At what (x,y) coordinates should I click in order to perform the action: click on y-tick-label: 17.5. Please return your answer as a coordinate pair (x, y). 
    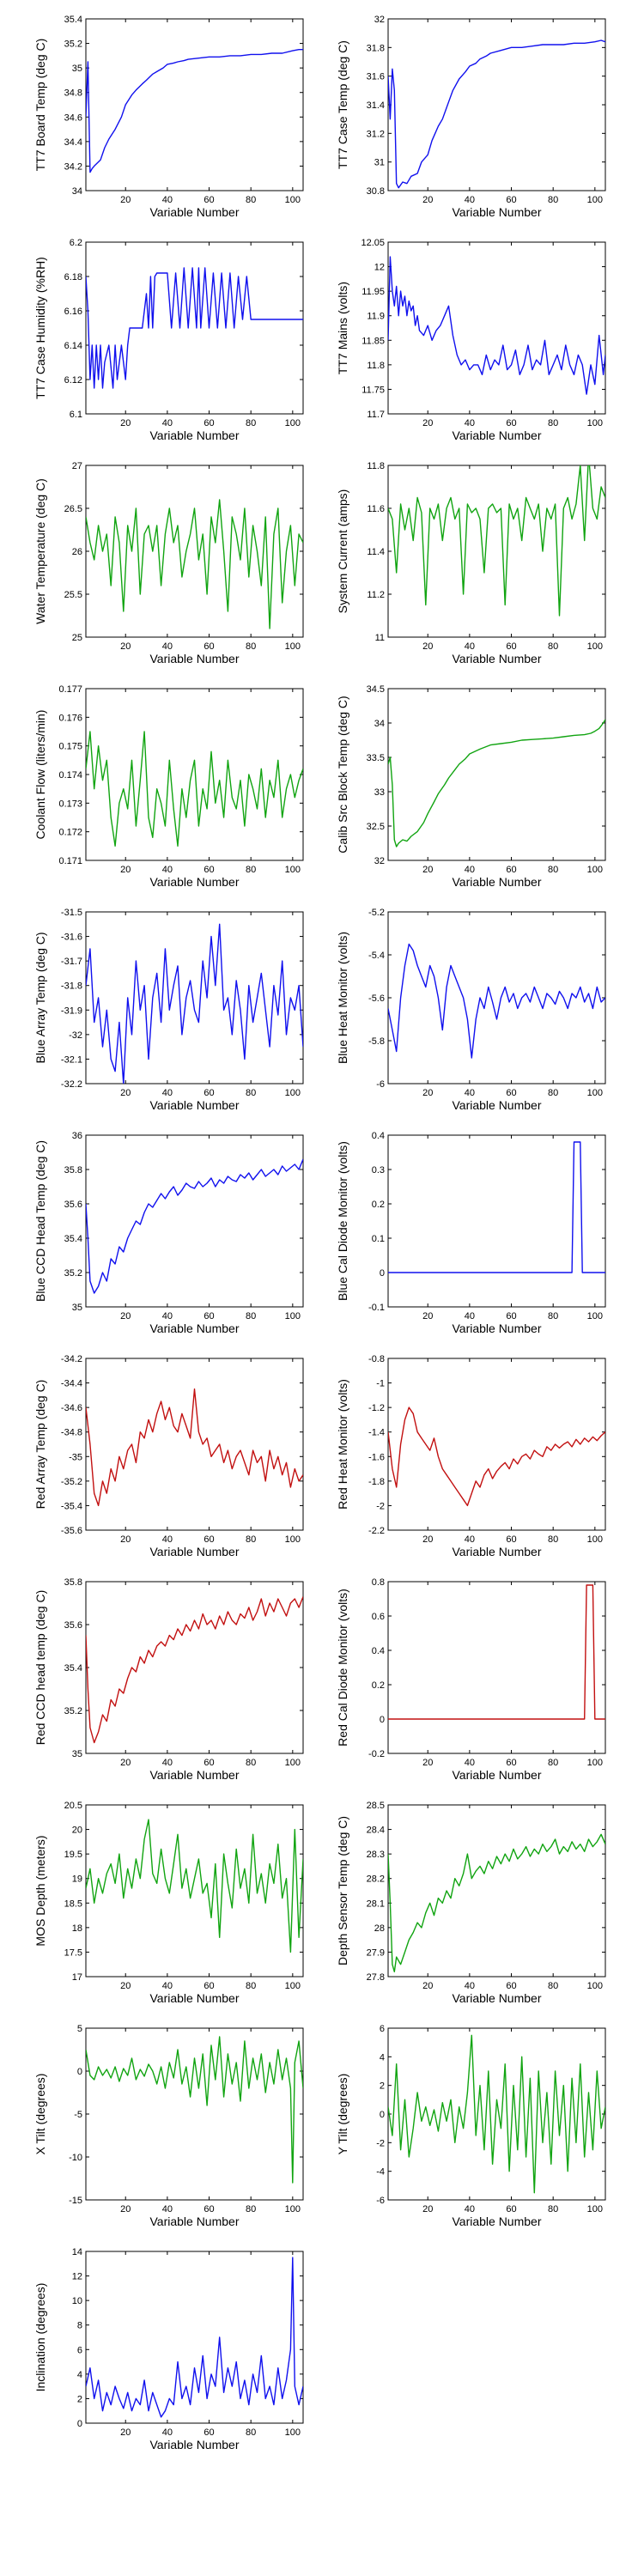
    Looking at the image, I should click on (73, 1953).